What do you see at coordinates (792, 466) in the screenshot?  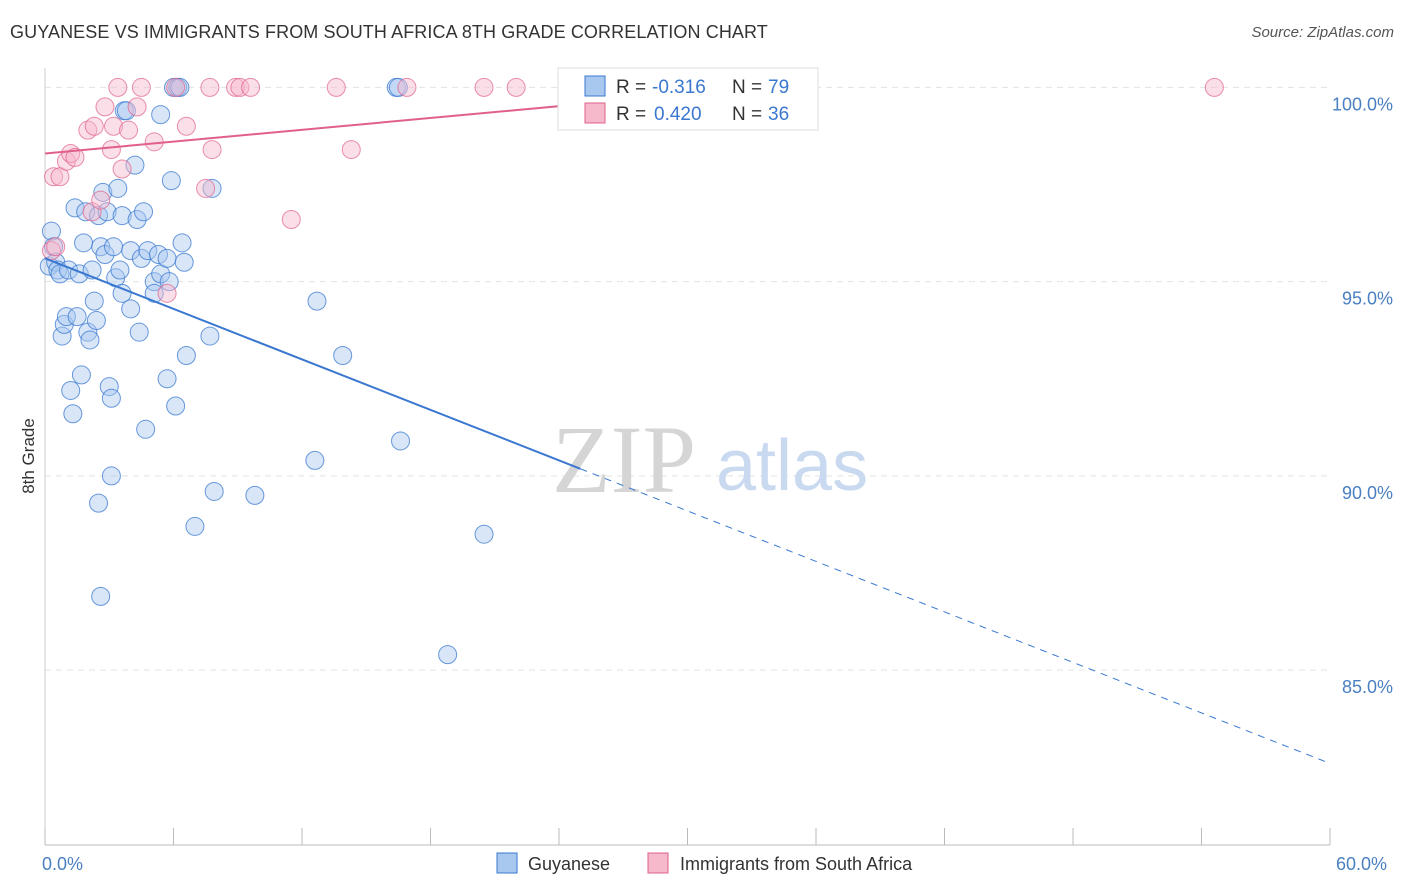 I see `watermark-atlas: atlas` at bounding box center [792, 466].